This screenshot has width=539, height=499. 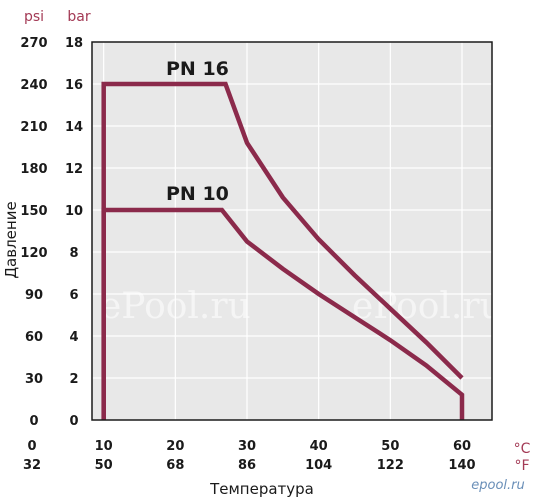 I want to click on watermarks: ePool.ru .ru ePool.ru, so click(x=251, y=306).